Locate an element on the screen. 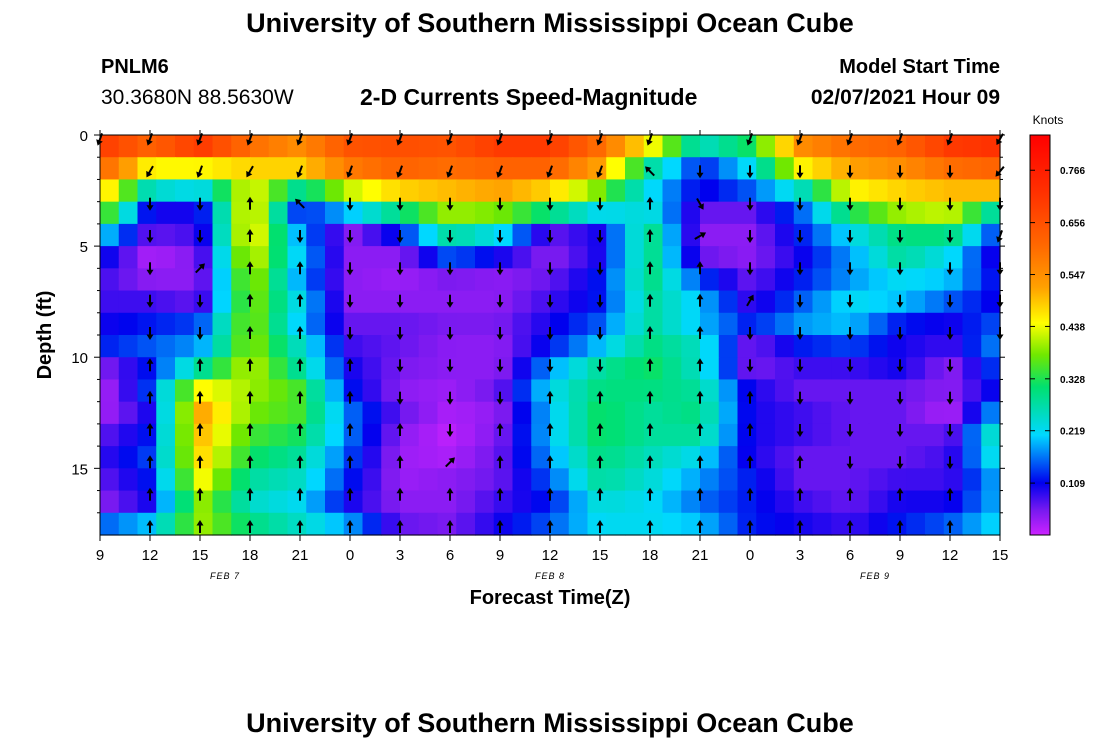  colorbar is located at coordinates (1040, 335).